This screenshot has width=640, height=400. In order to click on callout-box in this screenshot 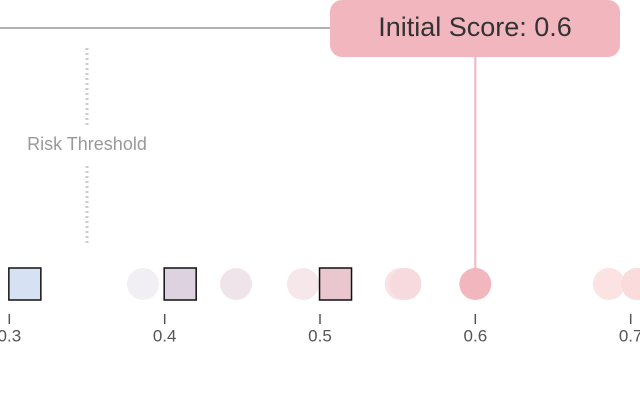, I will do `click(475, 28)`.